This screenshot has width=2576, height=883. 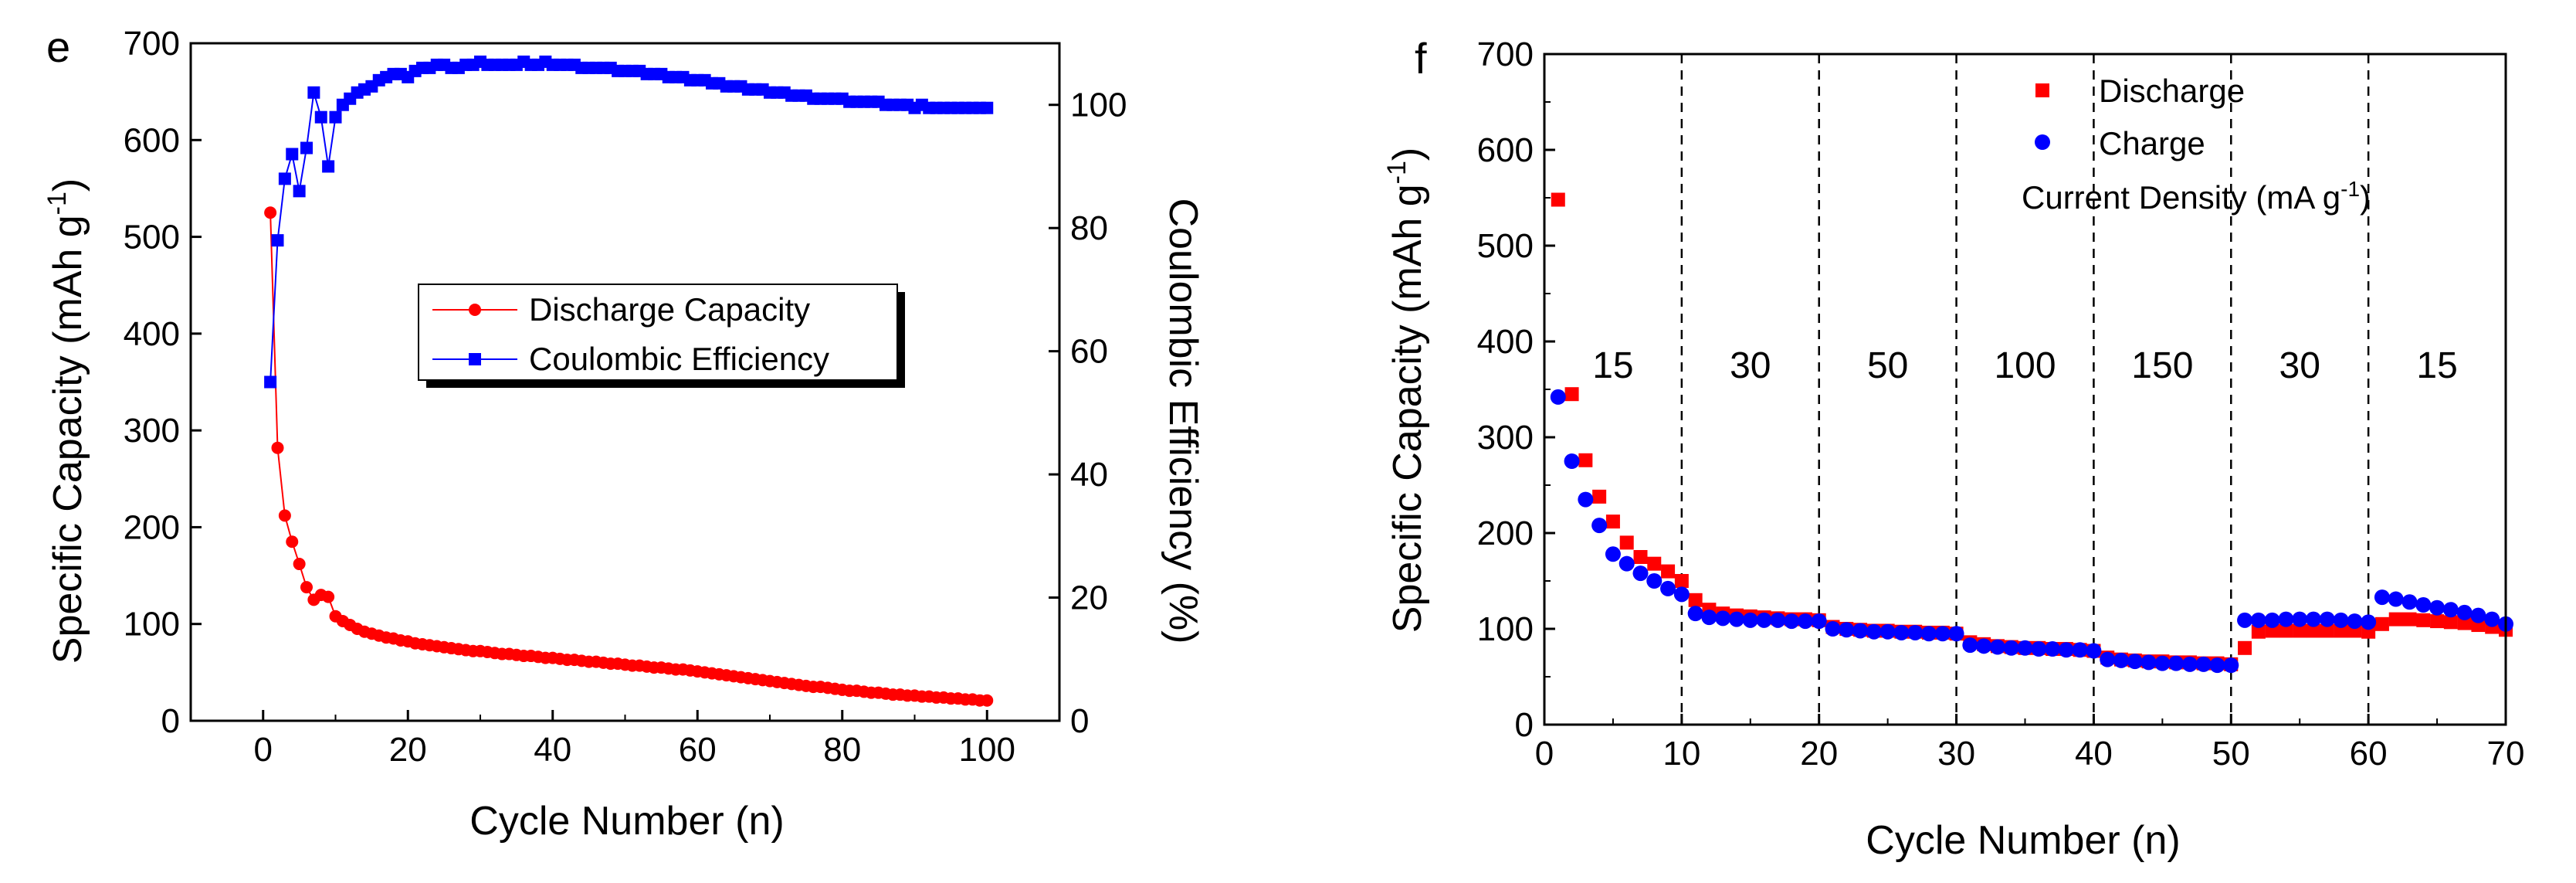 I want to click on panel-f-legend-label-discharge: Discharge, so click(x=2172, y=91).